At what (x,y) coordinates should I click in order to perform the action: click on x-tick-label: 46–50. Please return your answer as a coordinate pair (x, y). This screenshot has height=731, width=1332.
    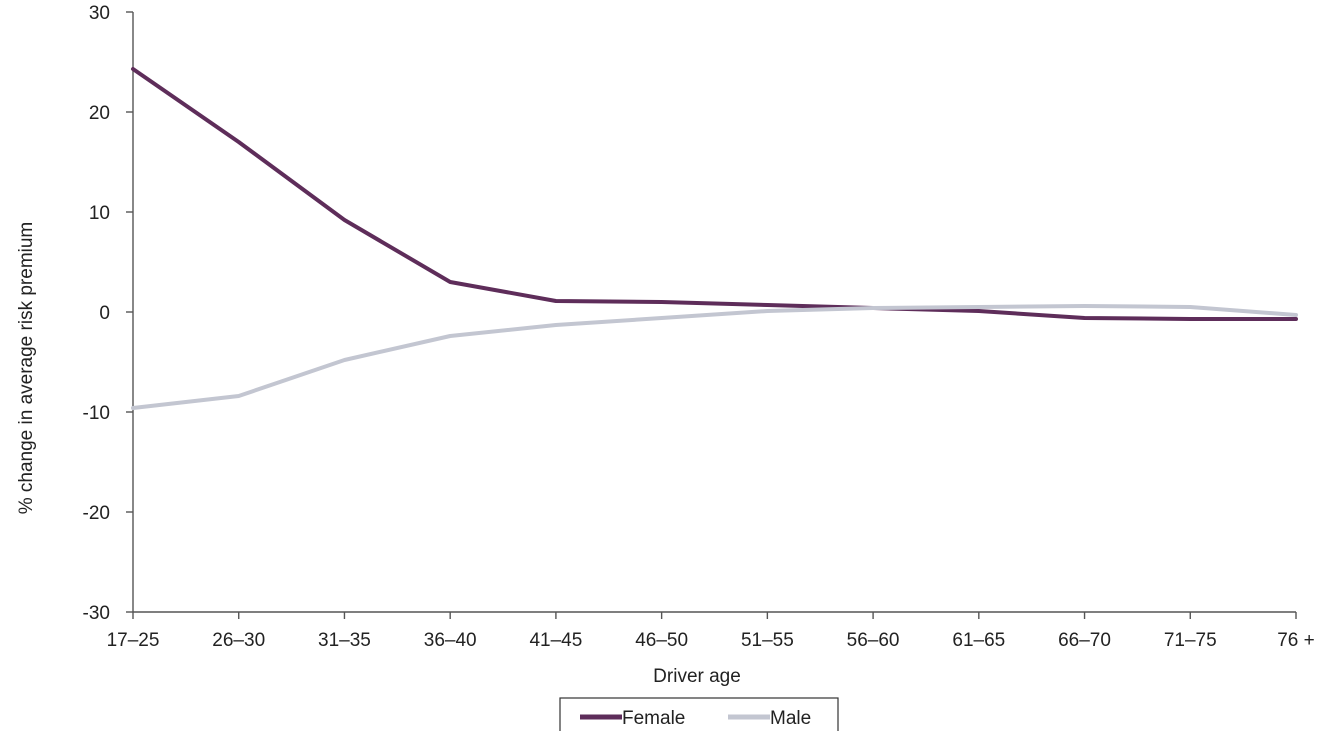
    Looking at the image, I should click on (661, 640).